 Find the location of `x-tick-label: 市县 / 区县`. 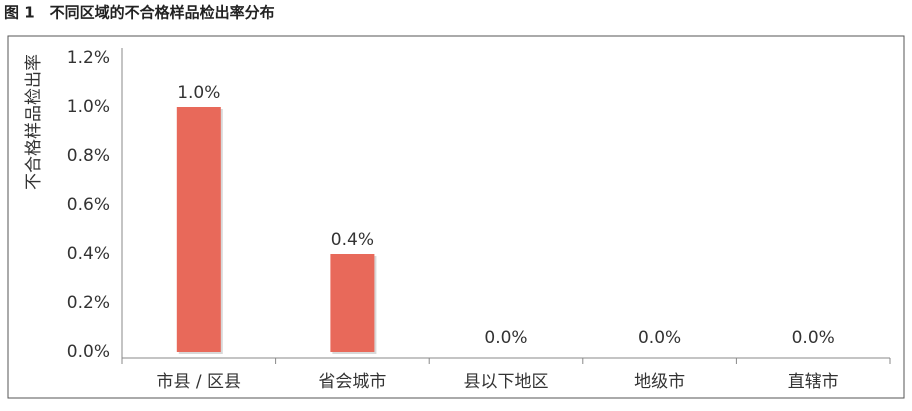

x-tick-label: 市县 / 区县 is located at coordinates (199, 382).